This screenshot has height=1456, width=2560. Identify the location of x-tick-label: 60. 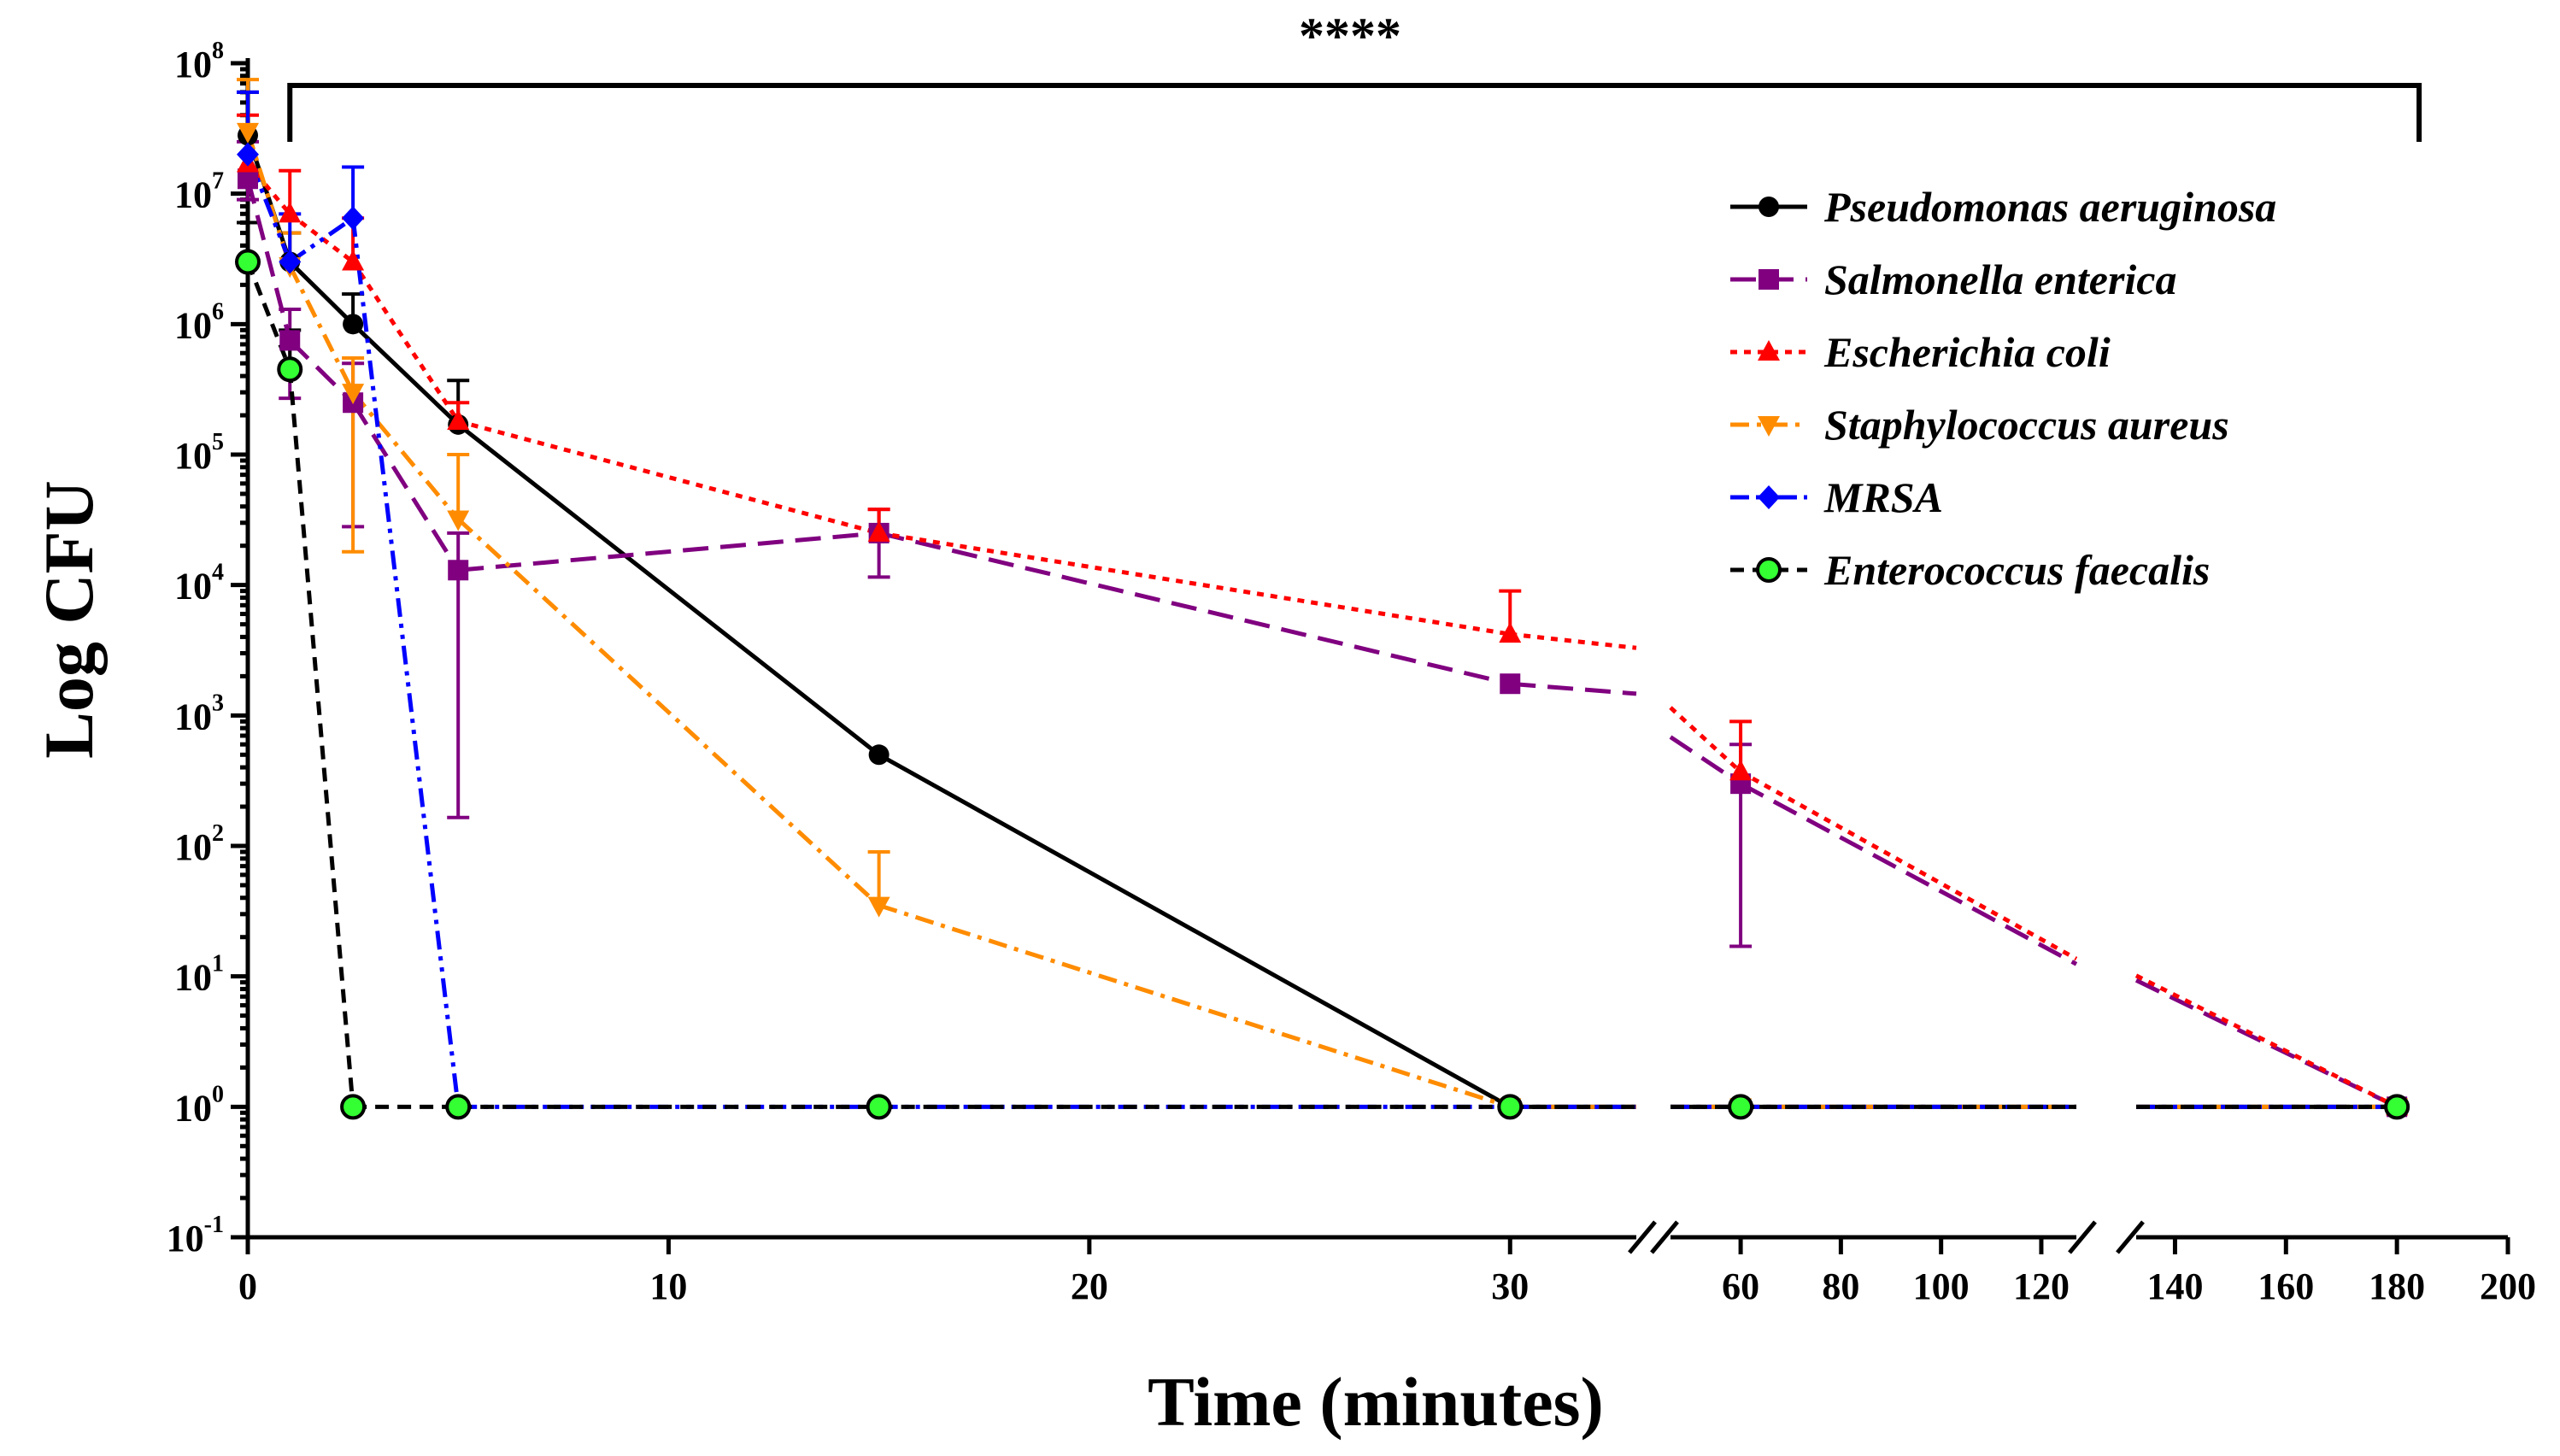
(1741, 1286).